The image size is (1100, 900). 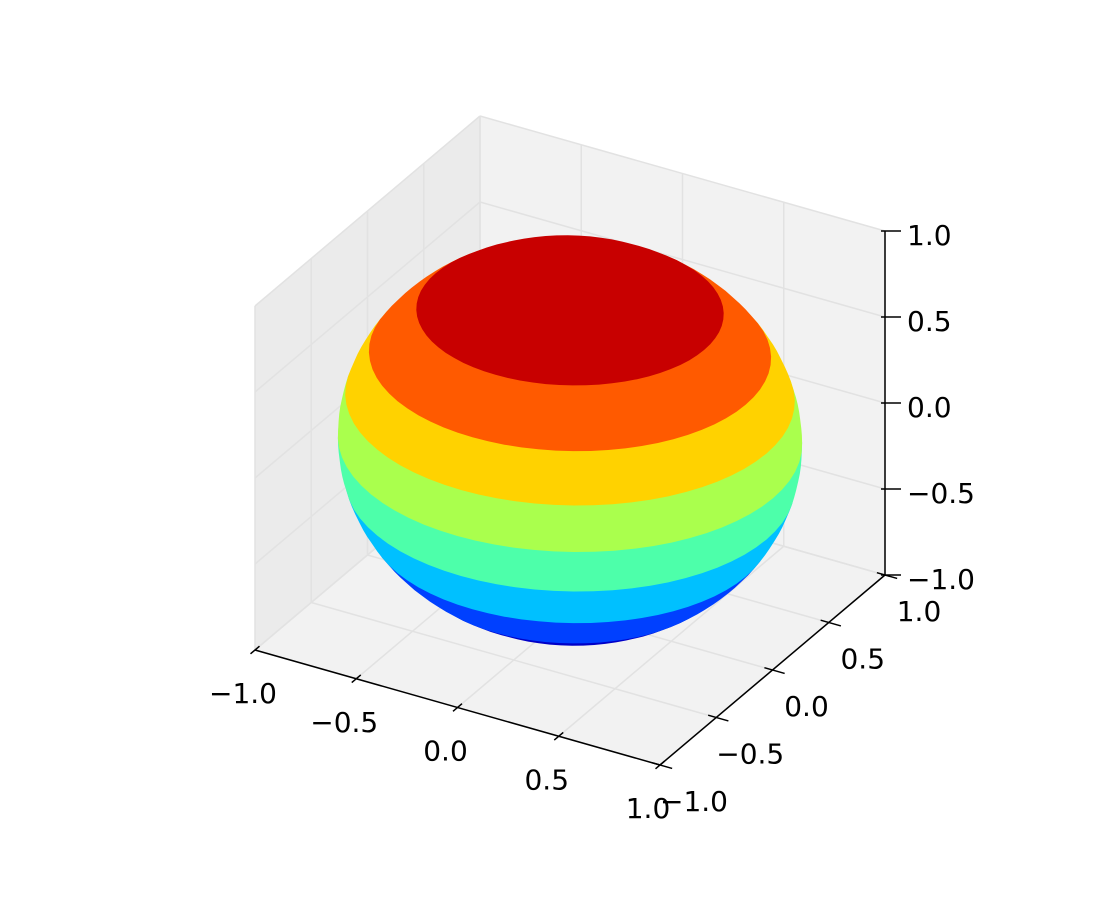 What do you see at coordinates (243, 693) in the screenshot?
I see `x-tick-label: −1.0` at bounding box center [243, 693].